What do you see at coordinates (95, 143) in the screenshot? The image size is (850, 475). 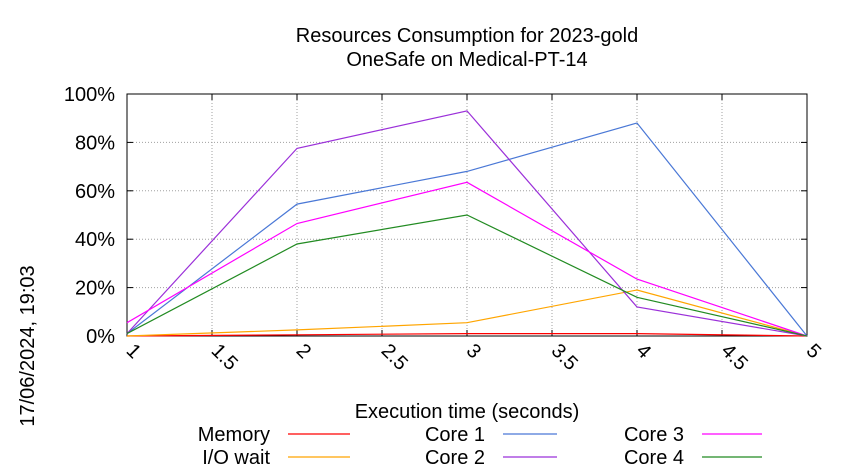 I see `y-tick-label: 80%` at bounding box center [95, 143].